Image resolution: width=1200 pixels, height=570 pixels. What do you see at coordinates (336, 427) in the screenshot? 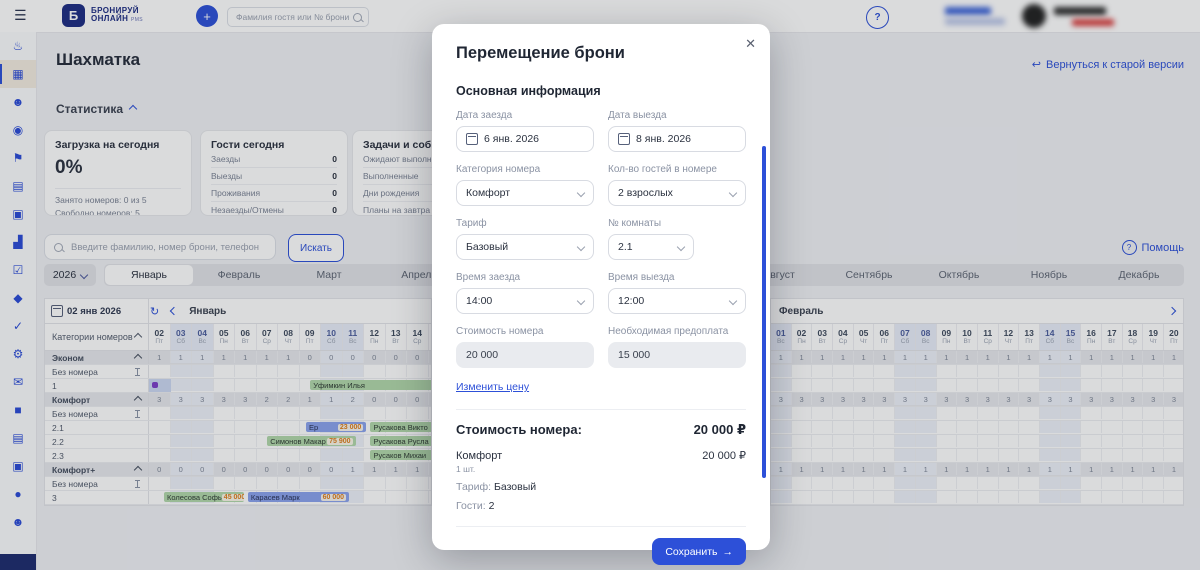
I see `booking-bar: Ер 23 000` at bounding box center [336, 427].